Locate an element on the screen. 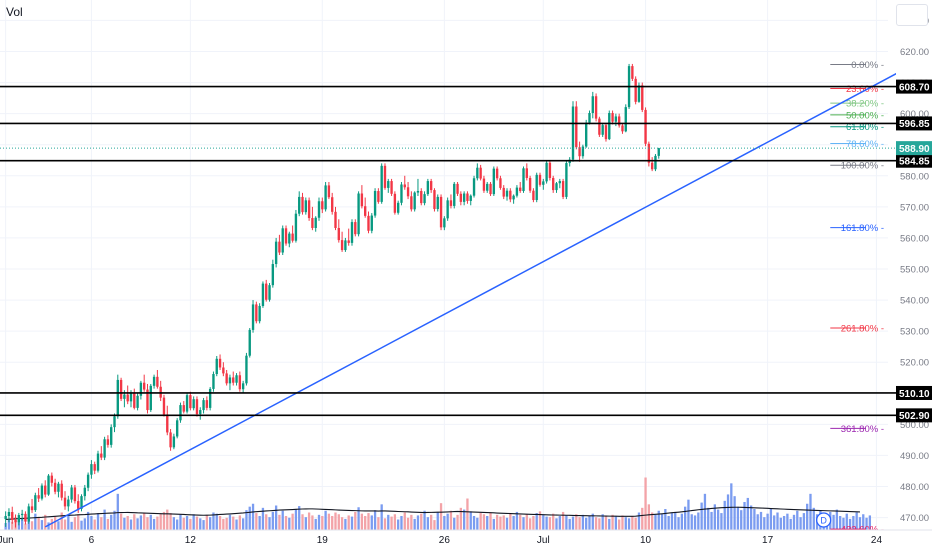 This screenshot has height=555, width=932. event-markers: D is located at coordinates (824, 520).